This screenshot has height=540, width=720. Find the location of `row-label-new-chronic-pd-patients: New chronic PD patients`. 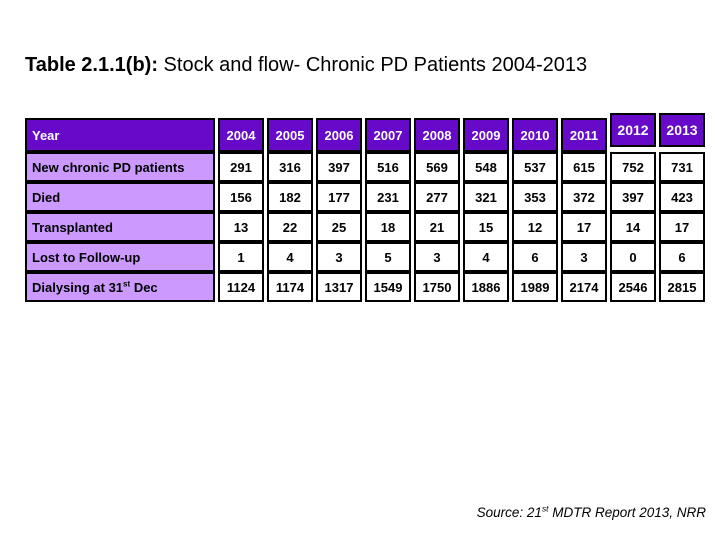

row-label-new-chronic-pd-patients: New chronic PD patients is located at coordinates (120, 167).